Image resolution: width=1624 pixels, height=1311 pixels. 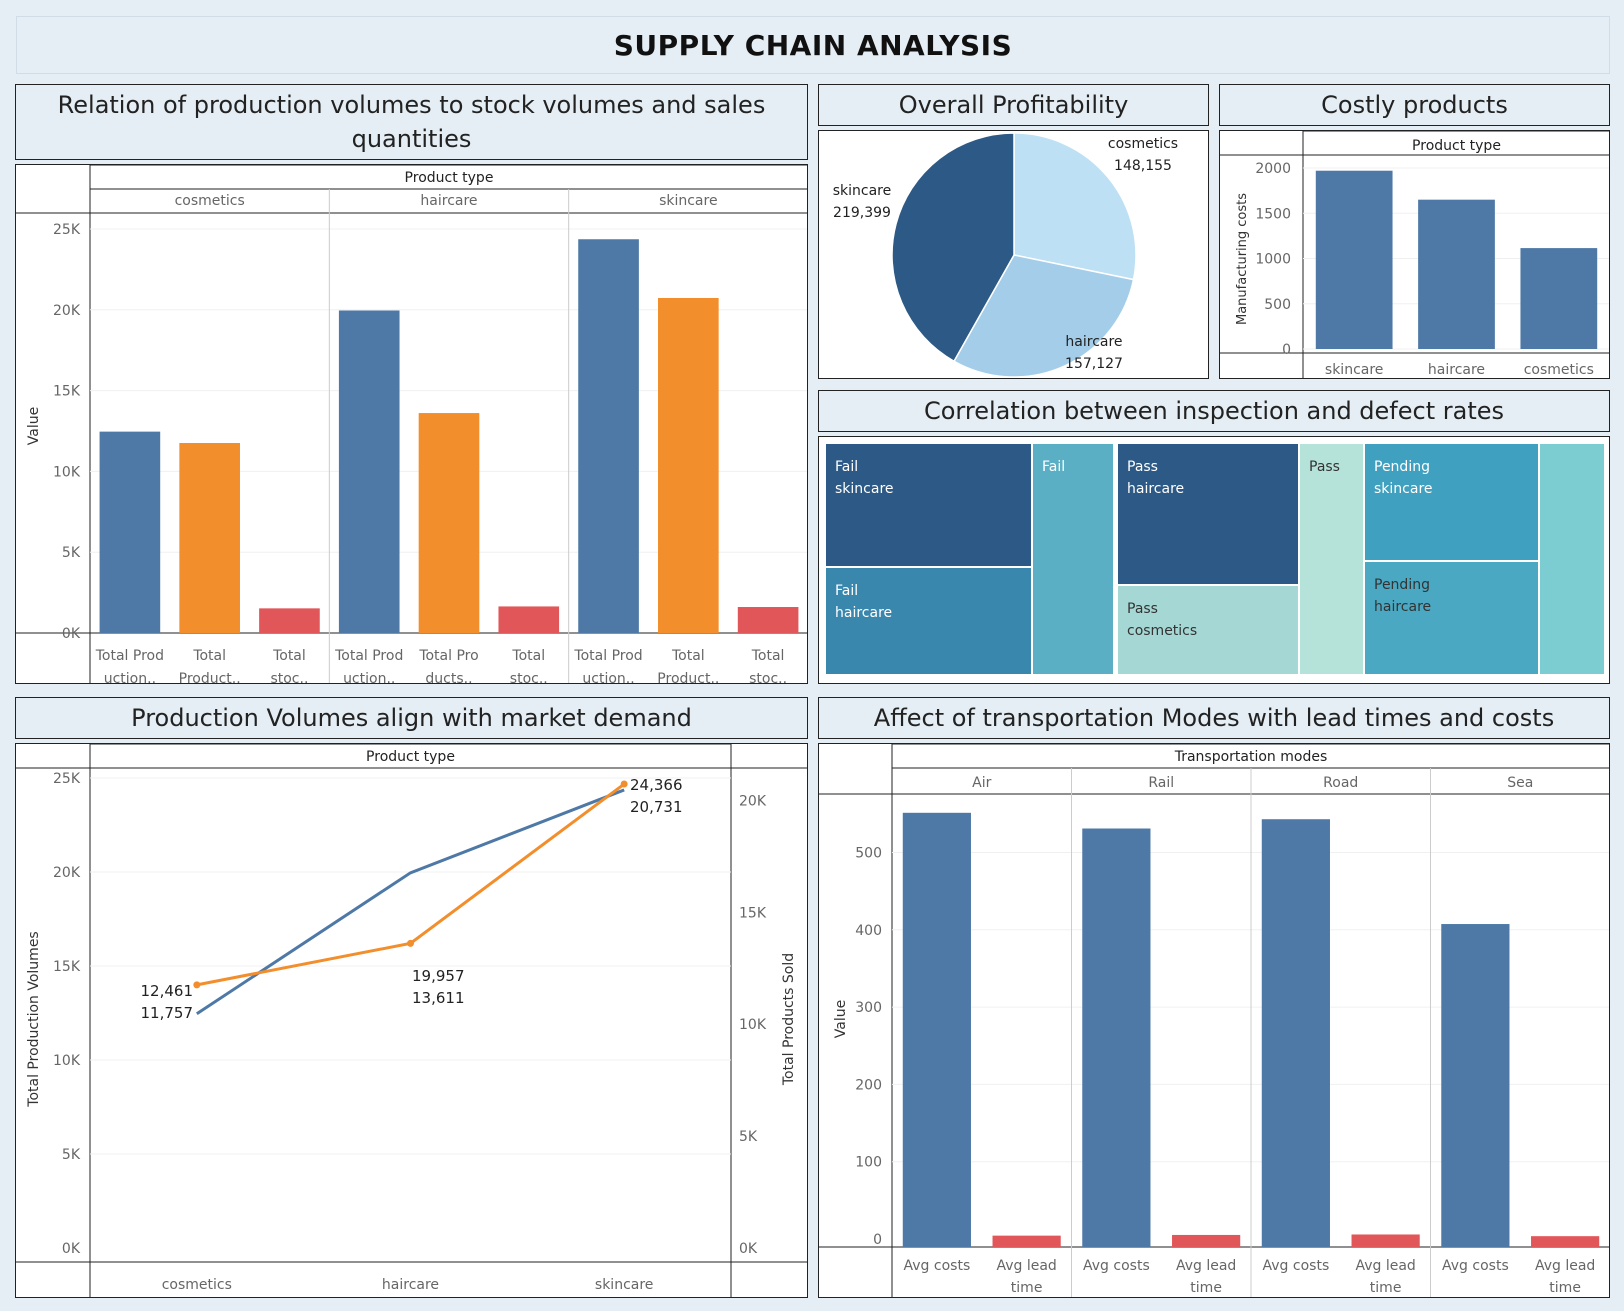 I want to click on slice-value: 219,399, so click(x=862, y=213).